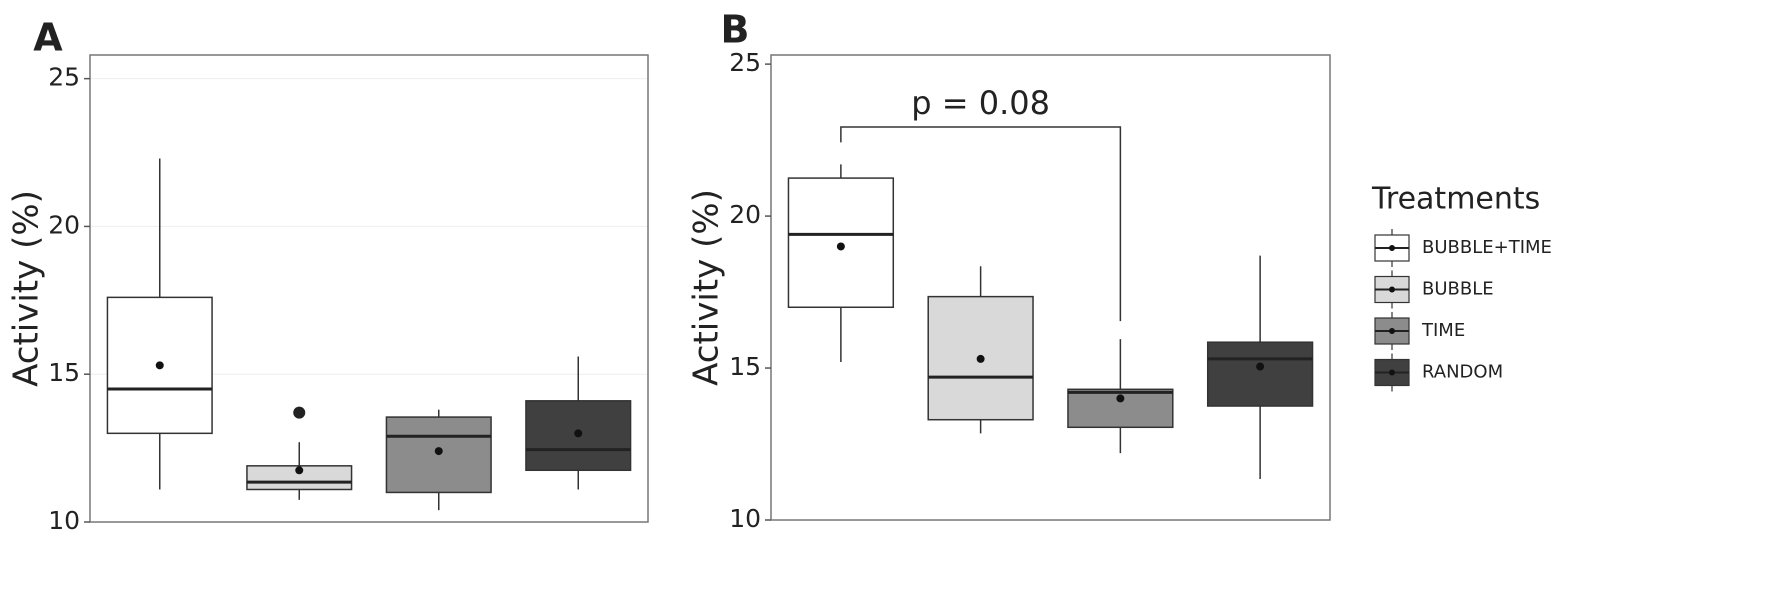 The image size is (1770, 611). I want to click on outlier, so click(299, 412).